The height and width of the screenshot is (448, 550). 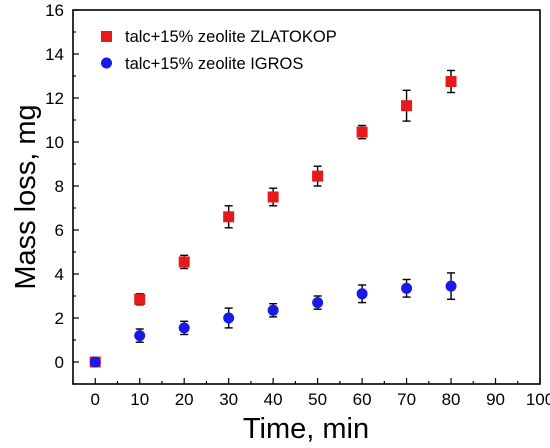 I want to click on x-axis-title: Time, min, so click(x=306, y=429).